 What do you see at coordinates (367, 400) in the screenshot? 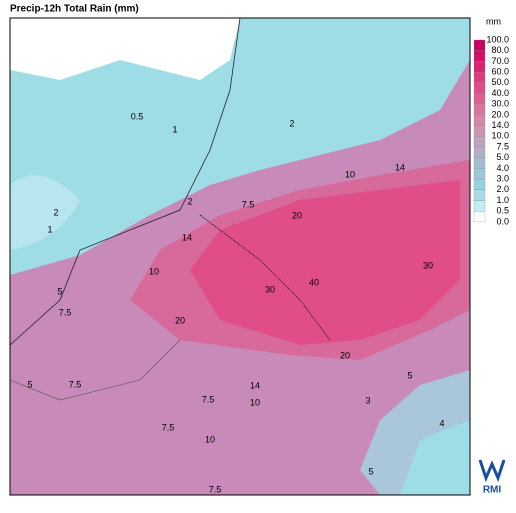
I see `contour-label: 3` at bounding box center [367, 400].